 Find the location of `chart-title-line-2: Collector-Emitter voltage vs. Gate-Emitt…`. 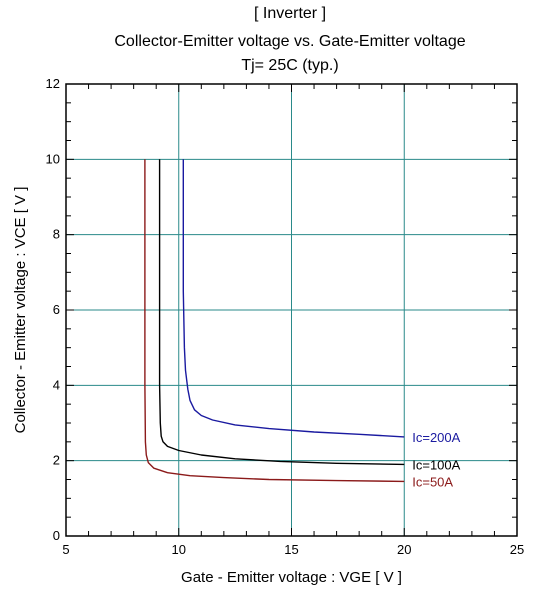

chart-title-line-2: Collector-Emitter voltage vs. Gate-Emitt… is located at coordinates (290, 41).